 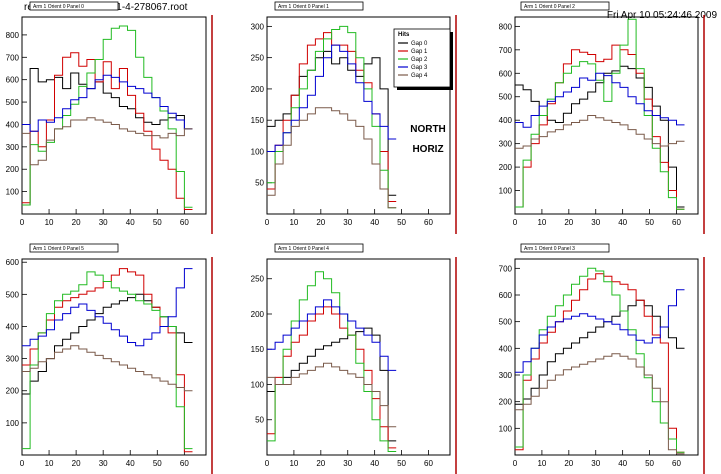 I want to click on overlay-label-north: NORTH, so click(x=428, y=129).